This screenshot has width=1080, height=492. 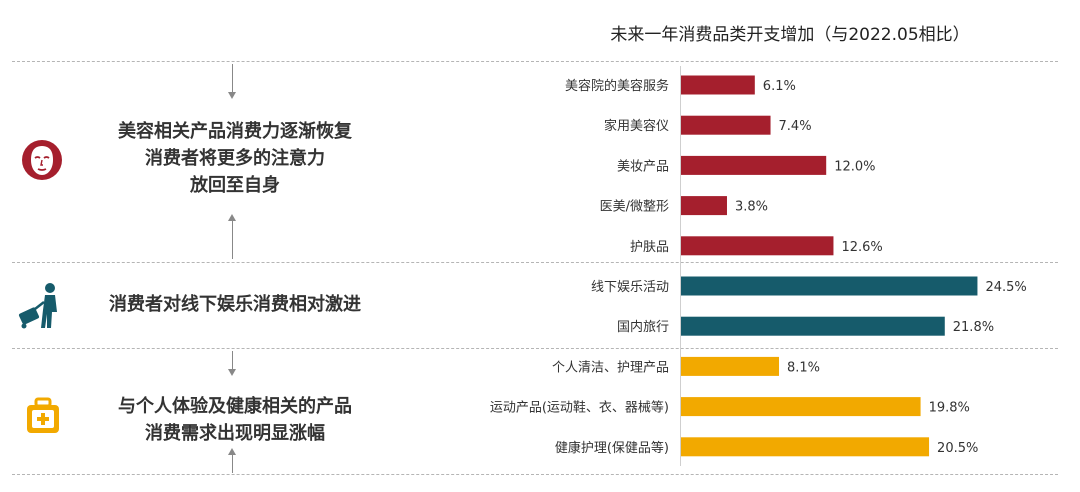 I want to click on chart-title: 未来一年消费品类开支增加（与2022.05相比）, so click(x=790, y=35).